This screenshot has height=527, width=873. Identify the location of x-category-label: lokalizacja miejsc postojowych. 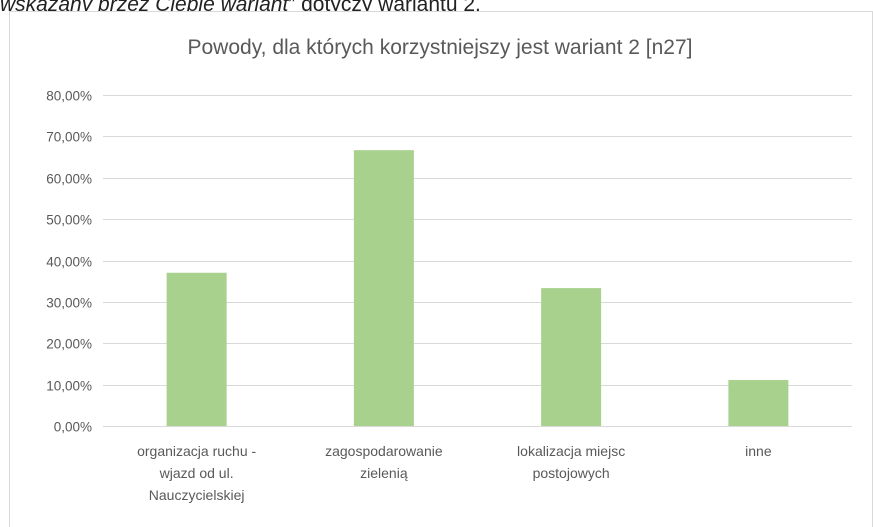
(571, 462).